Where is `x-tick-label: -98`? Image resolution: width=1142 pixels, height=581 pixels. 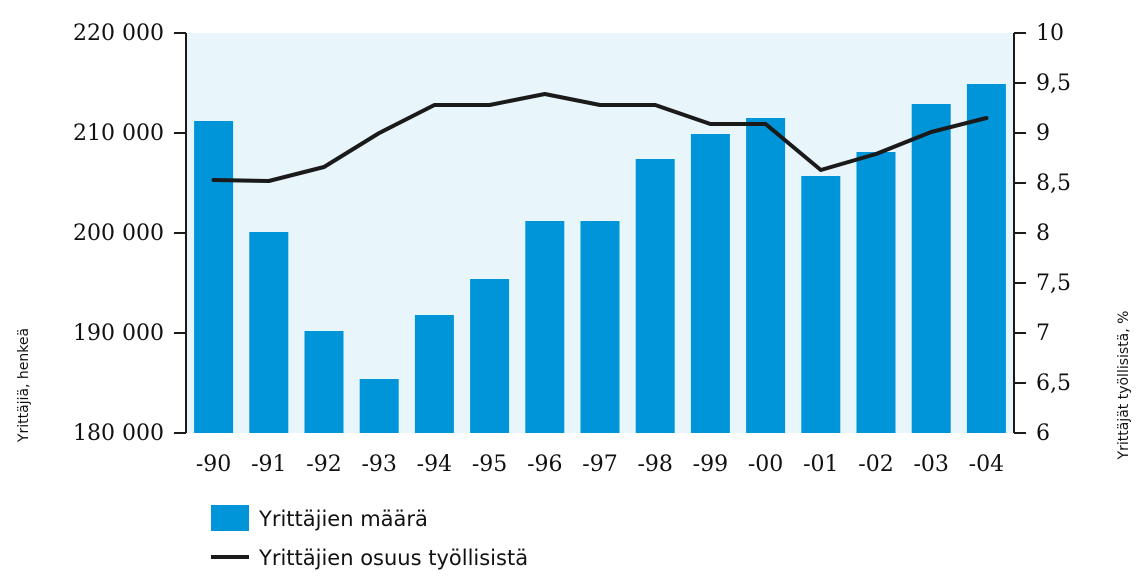 x-tick-label: -98 is located at coordinates (654, 464).